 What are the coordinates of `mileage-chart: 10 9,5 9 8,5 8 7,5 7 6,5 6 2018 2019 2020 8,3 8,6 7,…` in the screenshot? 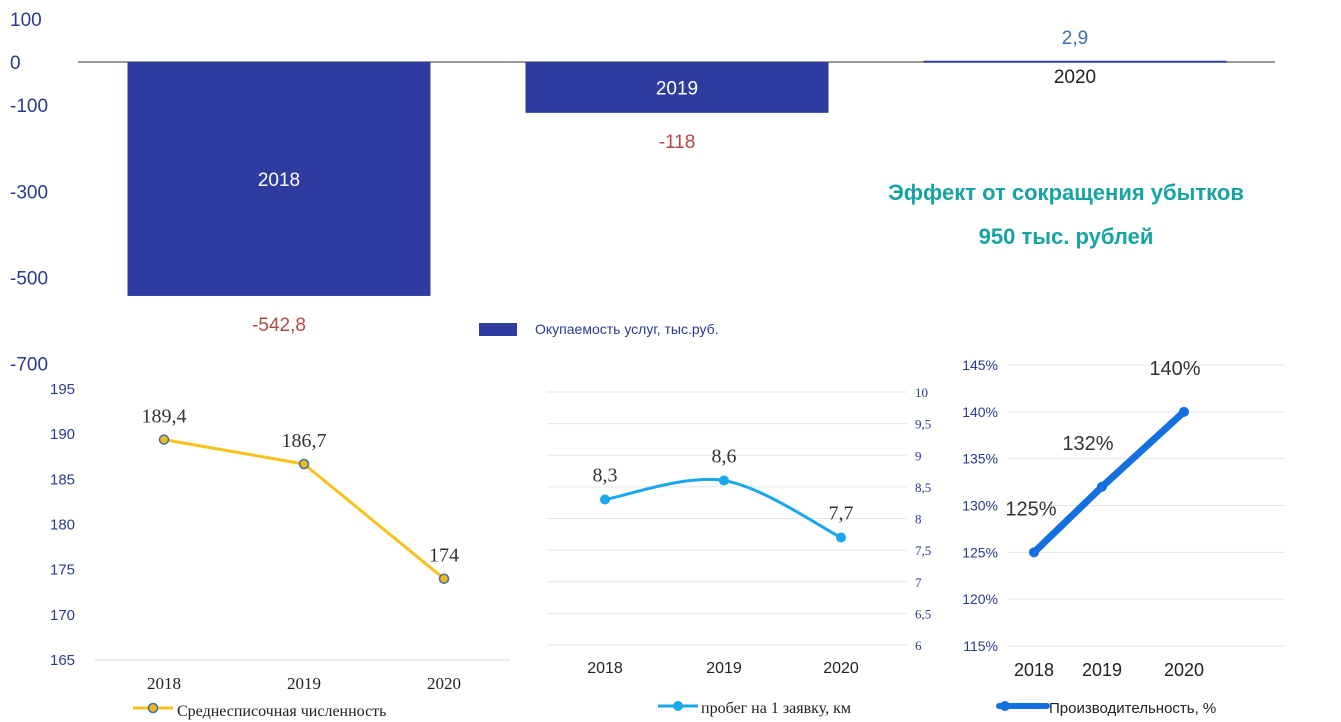 It's located at (739, 551).